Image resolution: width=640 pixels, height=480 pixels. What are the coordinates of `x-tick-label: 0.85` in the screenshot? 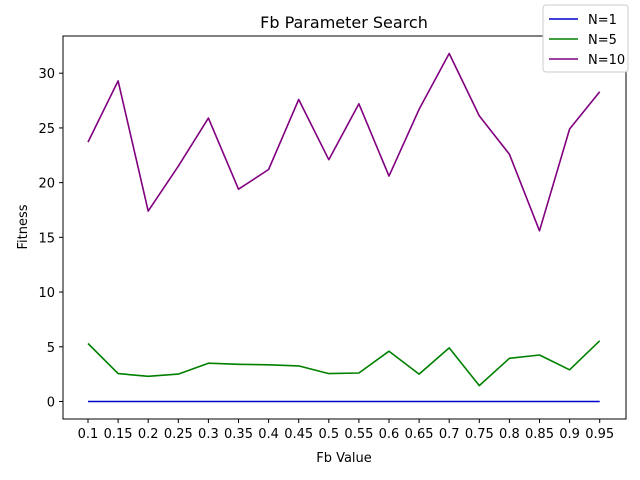 It's located at (539, 434).